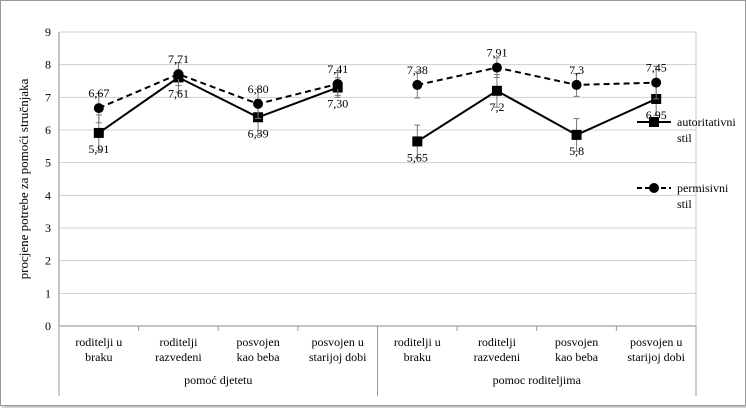 This screenshot has height=408, width=746. Describe the element at coordinates (706, 122) in the screenshot. I see `legend-label: autoritativni` at that location.